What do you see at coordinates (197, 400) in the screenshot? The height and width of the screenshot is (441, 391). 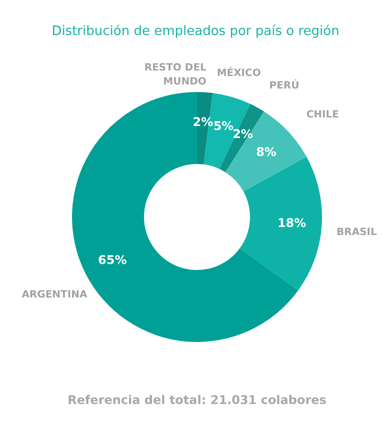 I see `text: Referencia del total: 21.031 colabores` at bounding box center [197, 400].